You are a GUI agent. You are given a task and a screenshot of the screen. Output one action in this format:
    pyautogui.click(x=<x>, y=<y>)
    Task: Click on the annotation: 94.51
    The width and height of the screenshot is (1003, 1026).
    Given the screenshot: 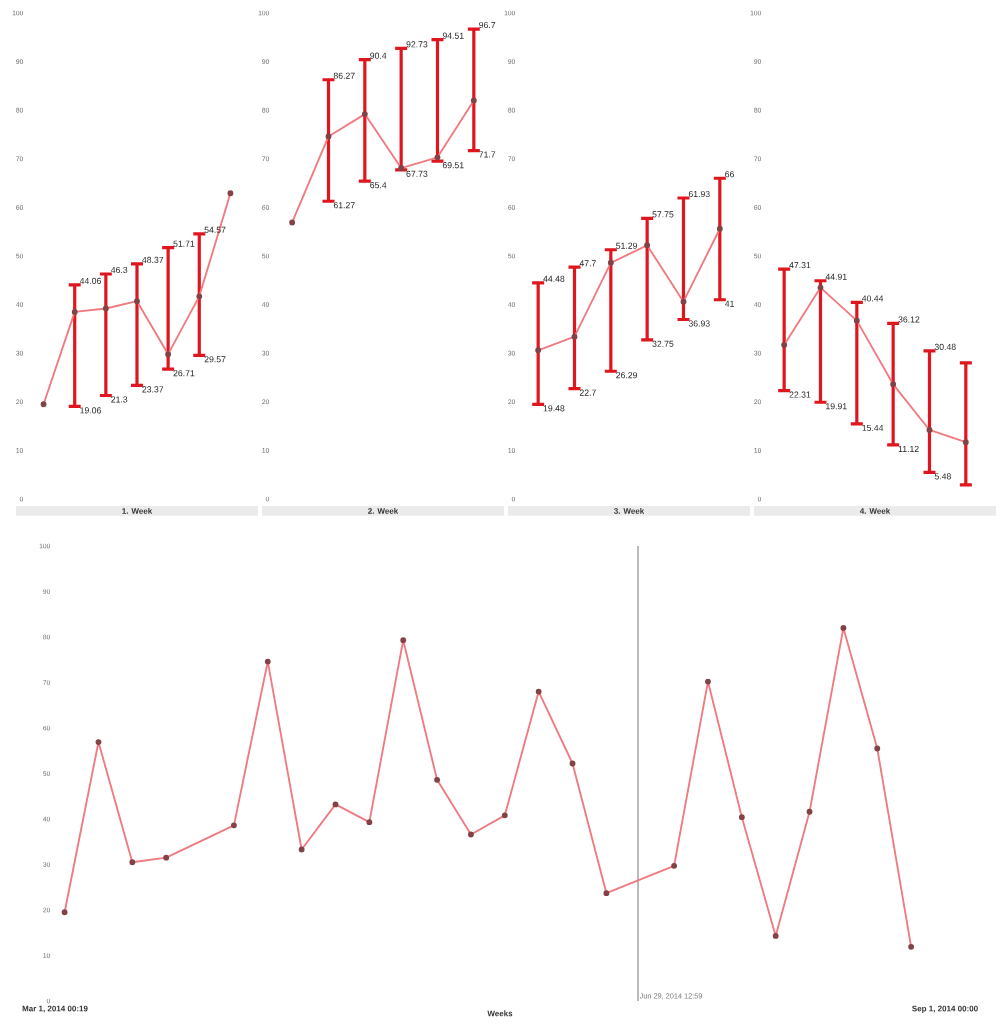 What is the action you would take?
    pyautogui.click(x=453, y=35)
    